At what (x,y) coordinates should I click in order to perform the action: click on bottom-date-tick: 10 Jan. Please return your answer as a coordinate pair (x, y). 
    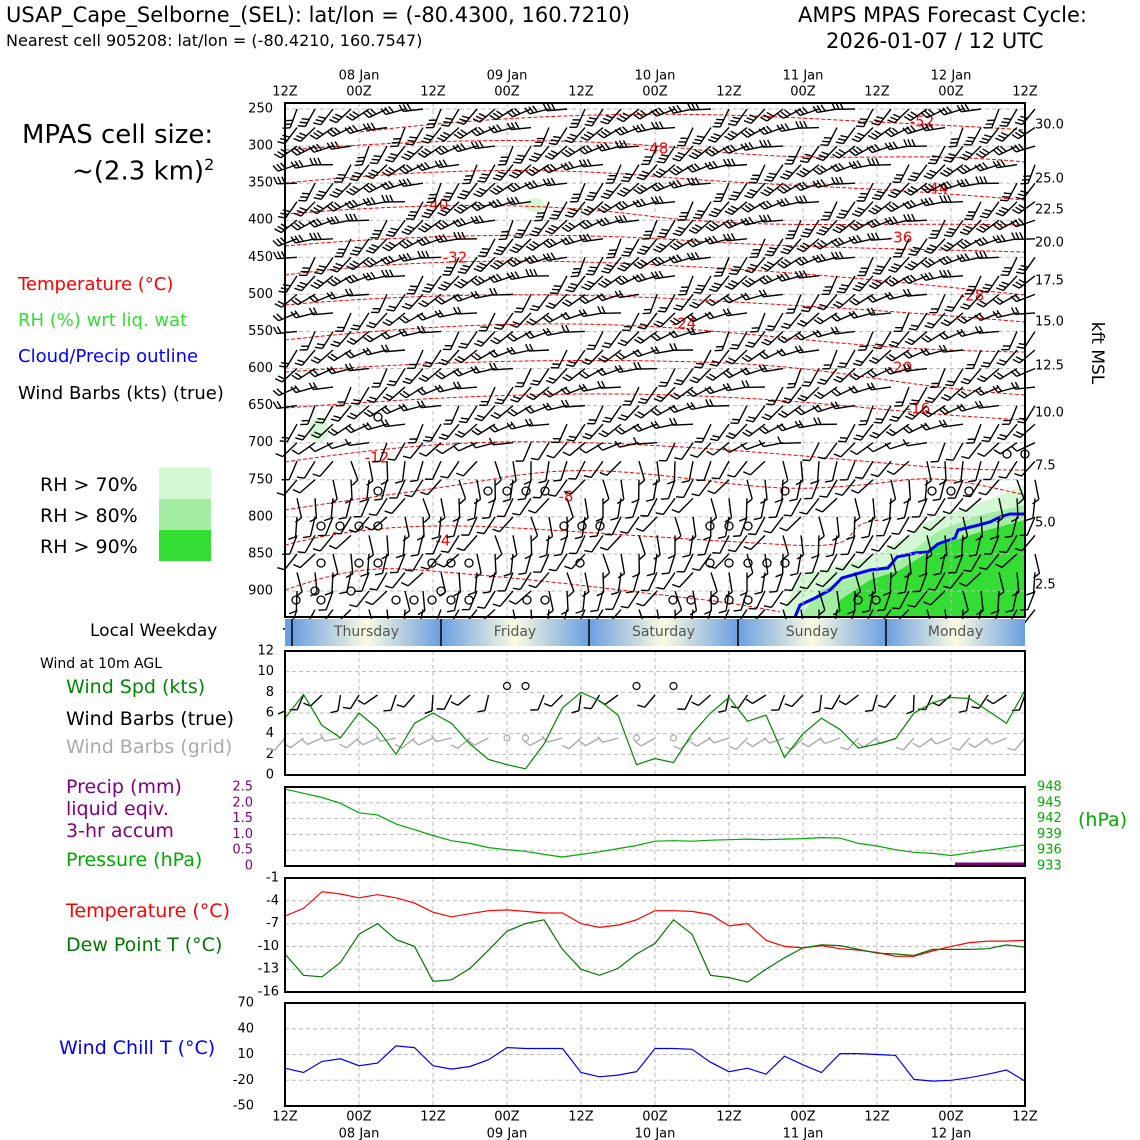
    Looking at the image, I should click on (655, 1133).